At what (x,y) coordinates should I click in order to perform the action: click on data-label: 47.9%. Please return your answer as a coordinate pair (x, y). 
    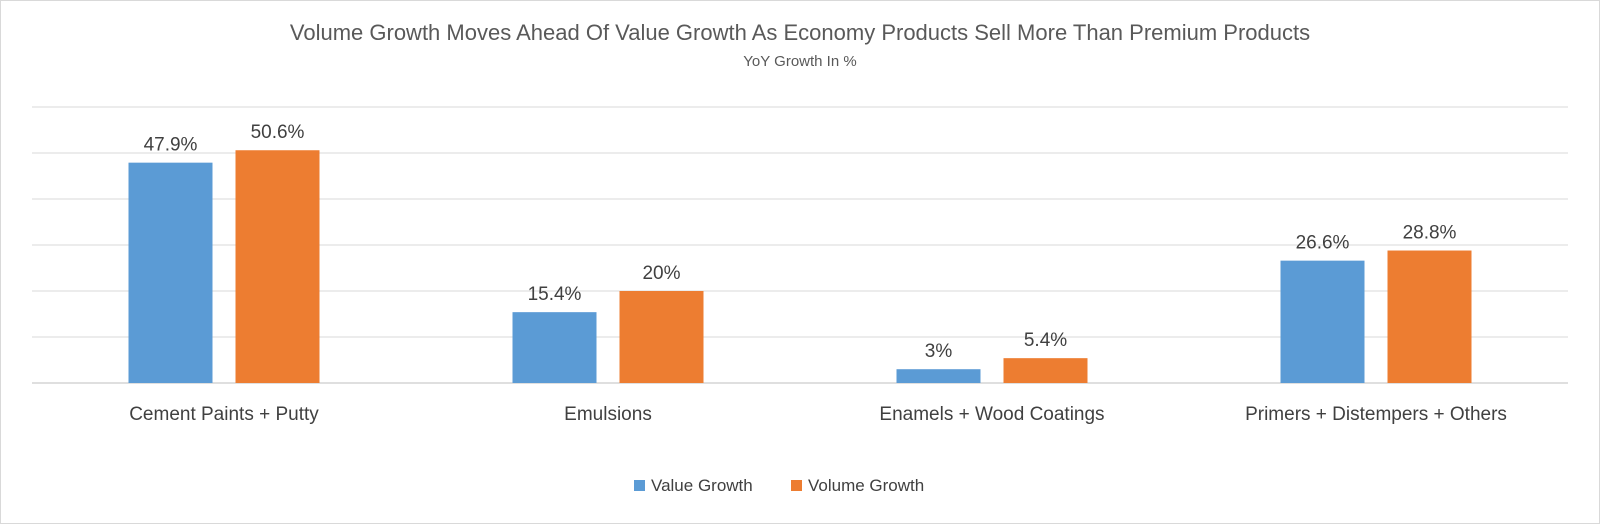
    Looking at the image, I should click on (171, 145).